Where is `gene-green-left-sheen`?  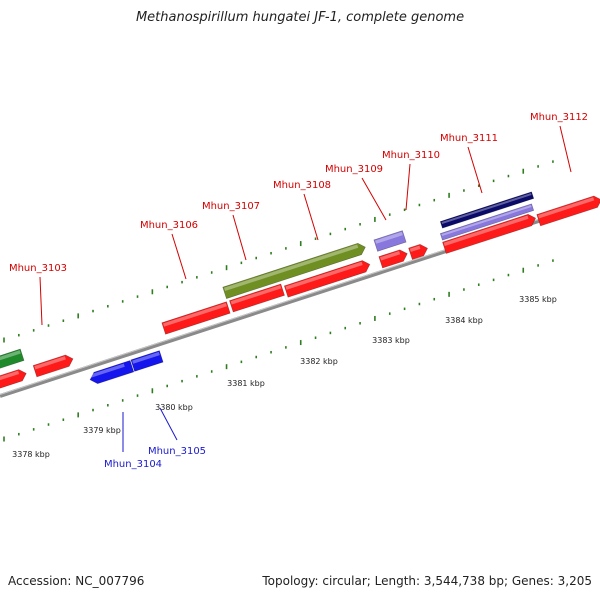 gene-green-left-sheen is located at coordinates (10, 357).